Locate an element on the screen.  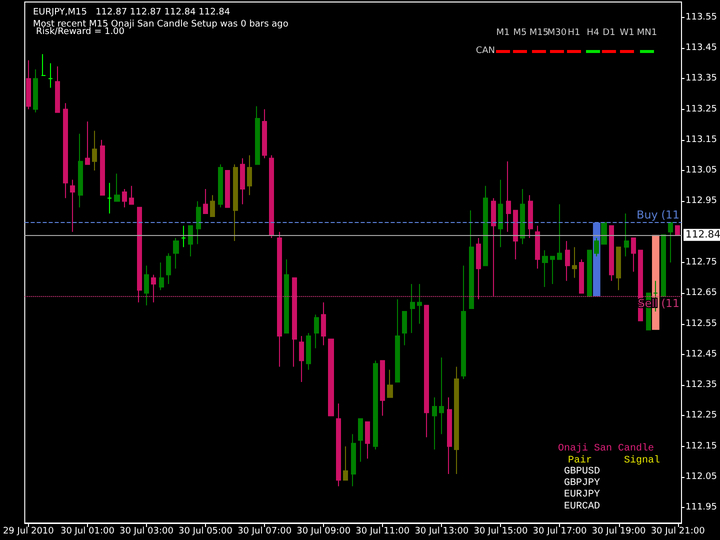
text: EURJPY,M15 112.87 112.87 112.84 112.84 is located at coordinates (131, 13).